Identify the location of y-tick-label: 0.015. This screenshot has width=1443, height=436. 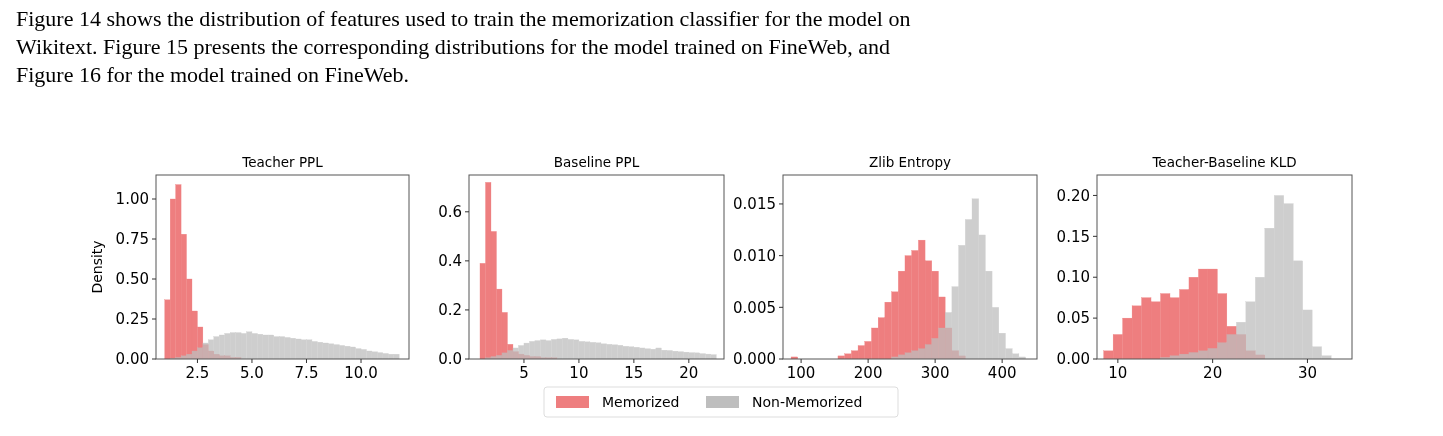
(754, 204).